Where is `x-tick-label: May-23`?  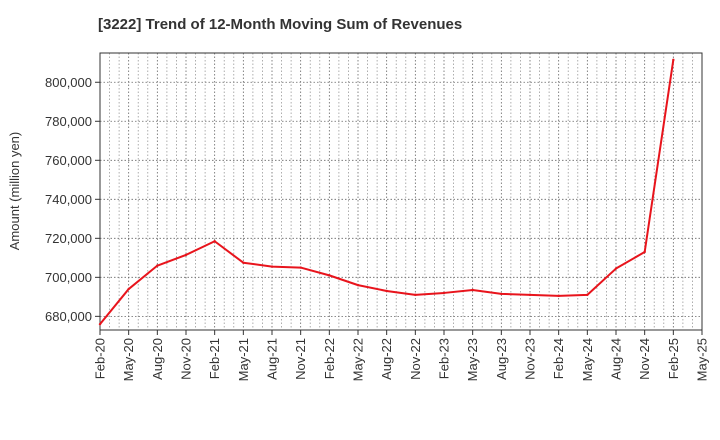 x-tick-label: May-23 is located at coordinates (472, 359).